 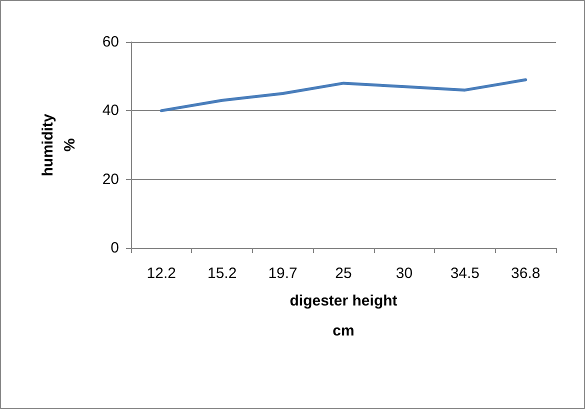 I want to click on y-axis-title: humidity %, so click(x=59, y=144).